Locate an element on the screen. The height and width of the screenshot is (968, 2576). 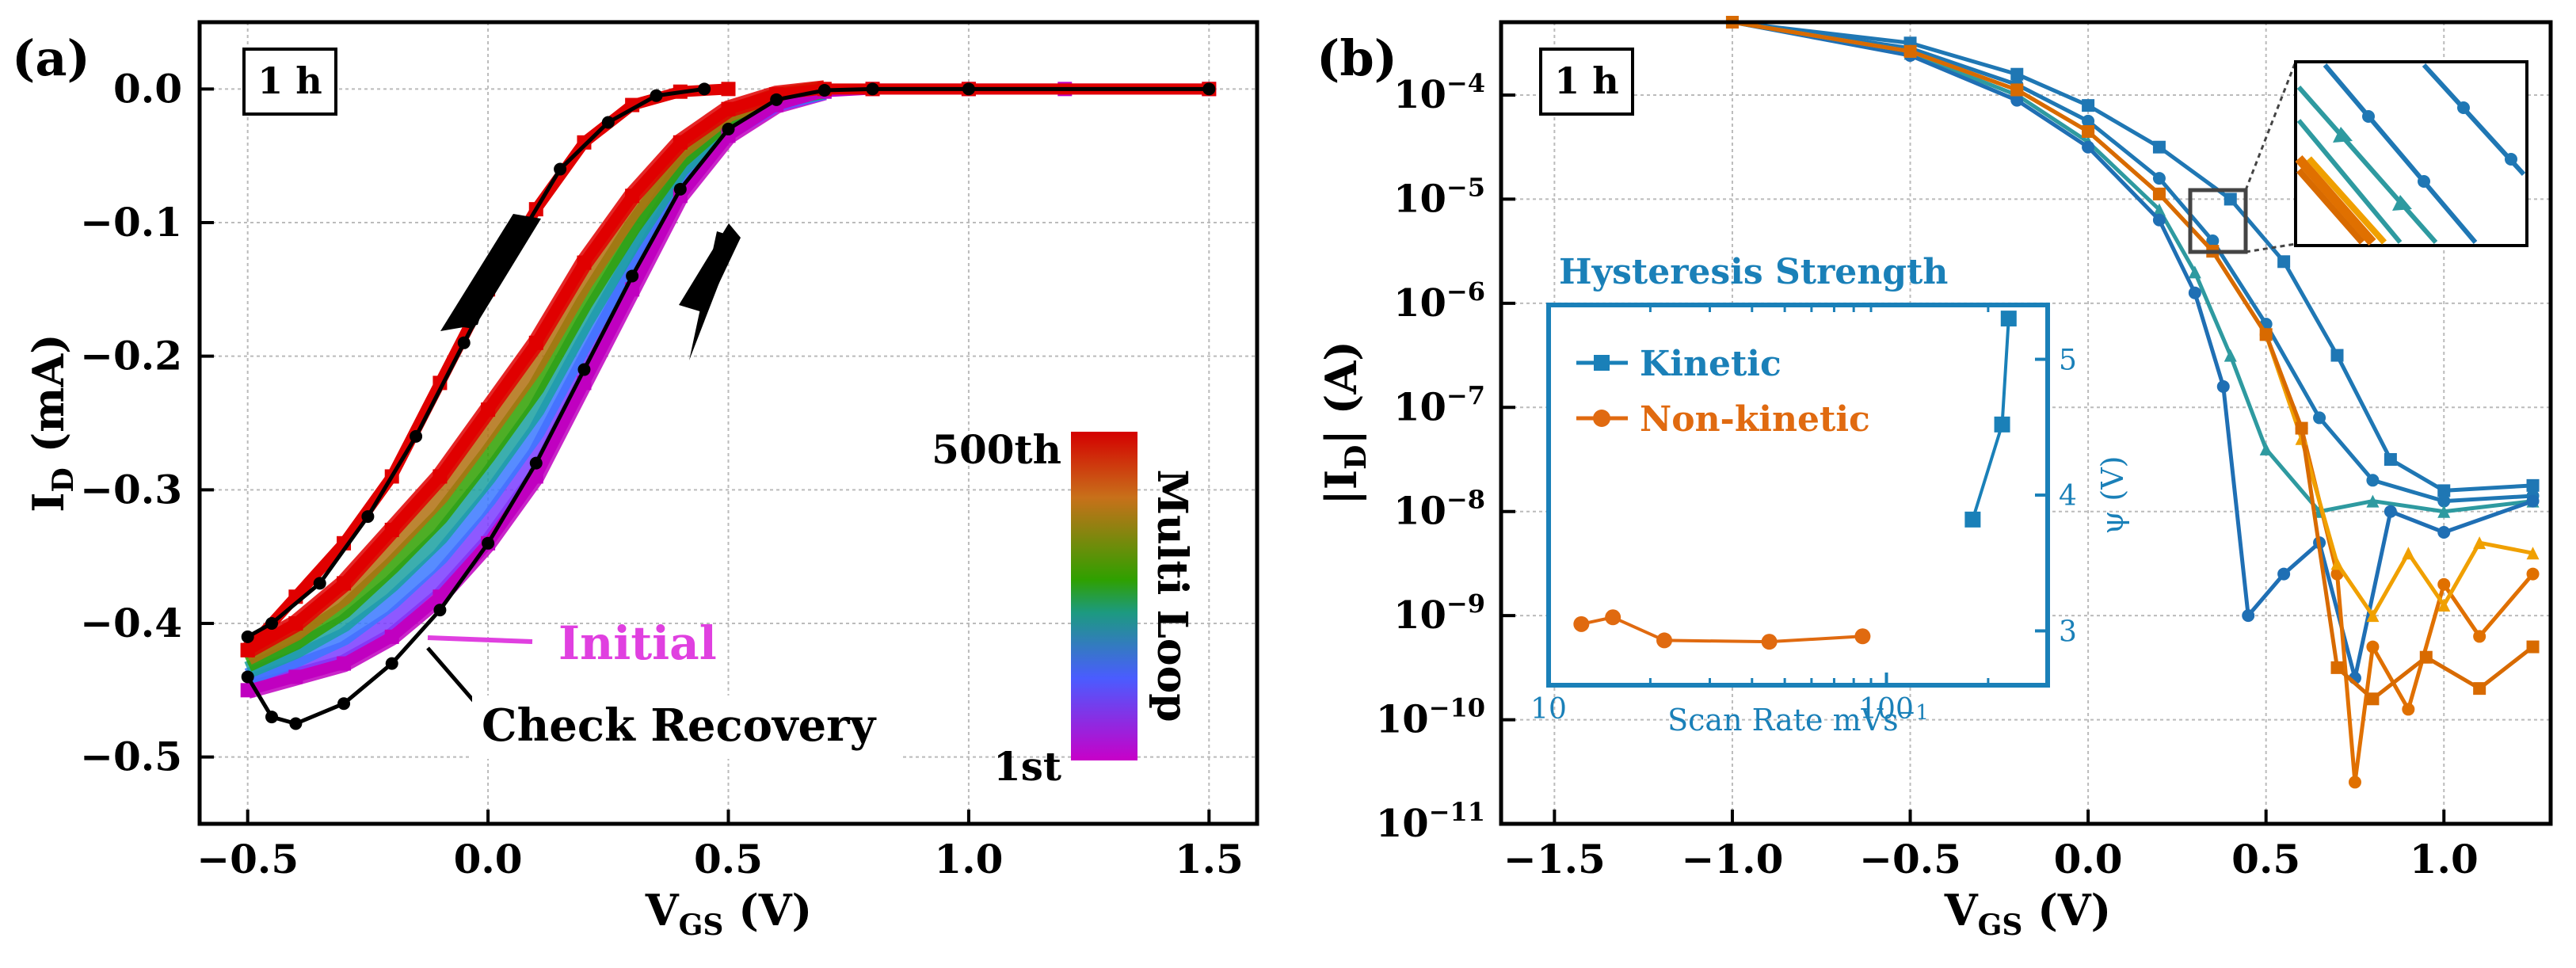
inset-series is located at coordinates (1795, 481).